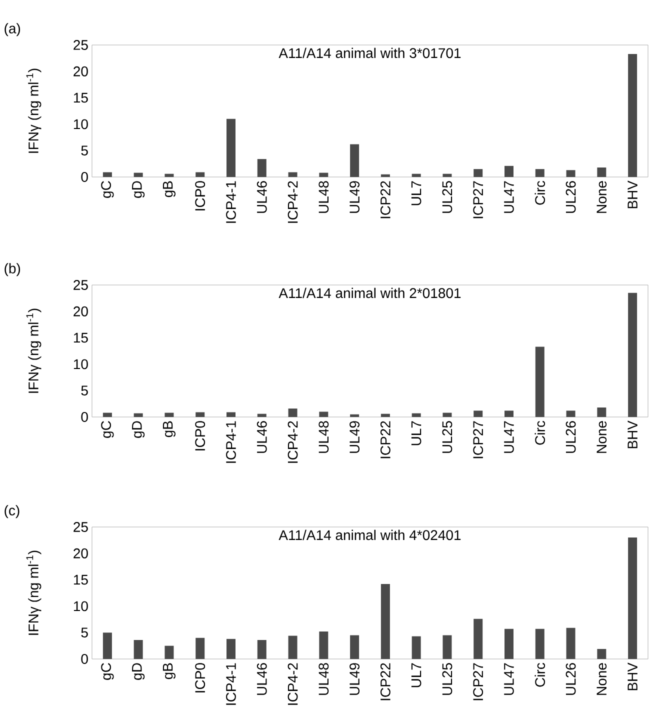 Image resolution: width=654 pixels, height=719 pixels. Describe the element at coordinates (84, 151) in the screenshot. I see `y-tick-label: 5` at that location.